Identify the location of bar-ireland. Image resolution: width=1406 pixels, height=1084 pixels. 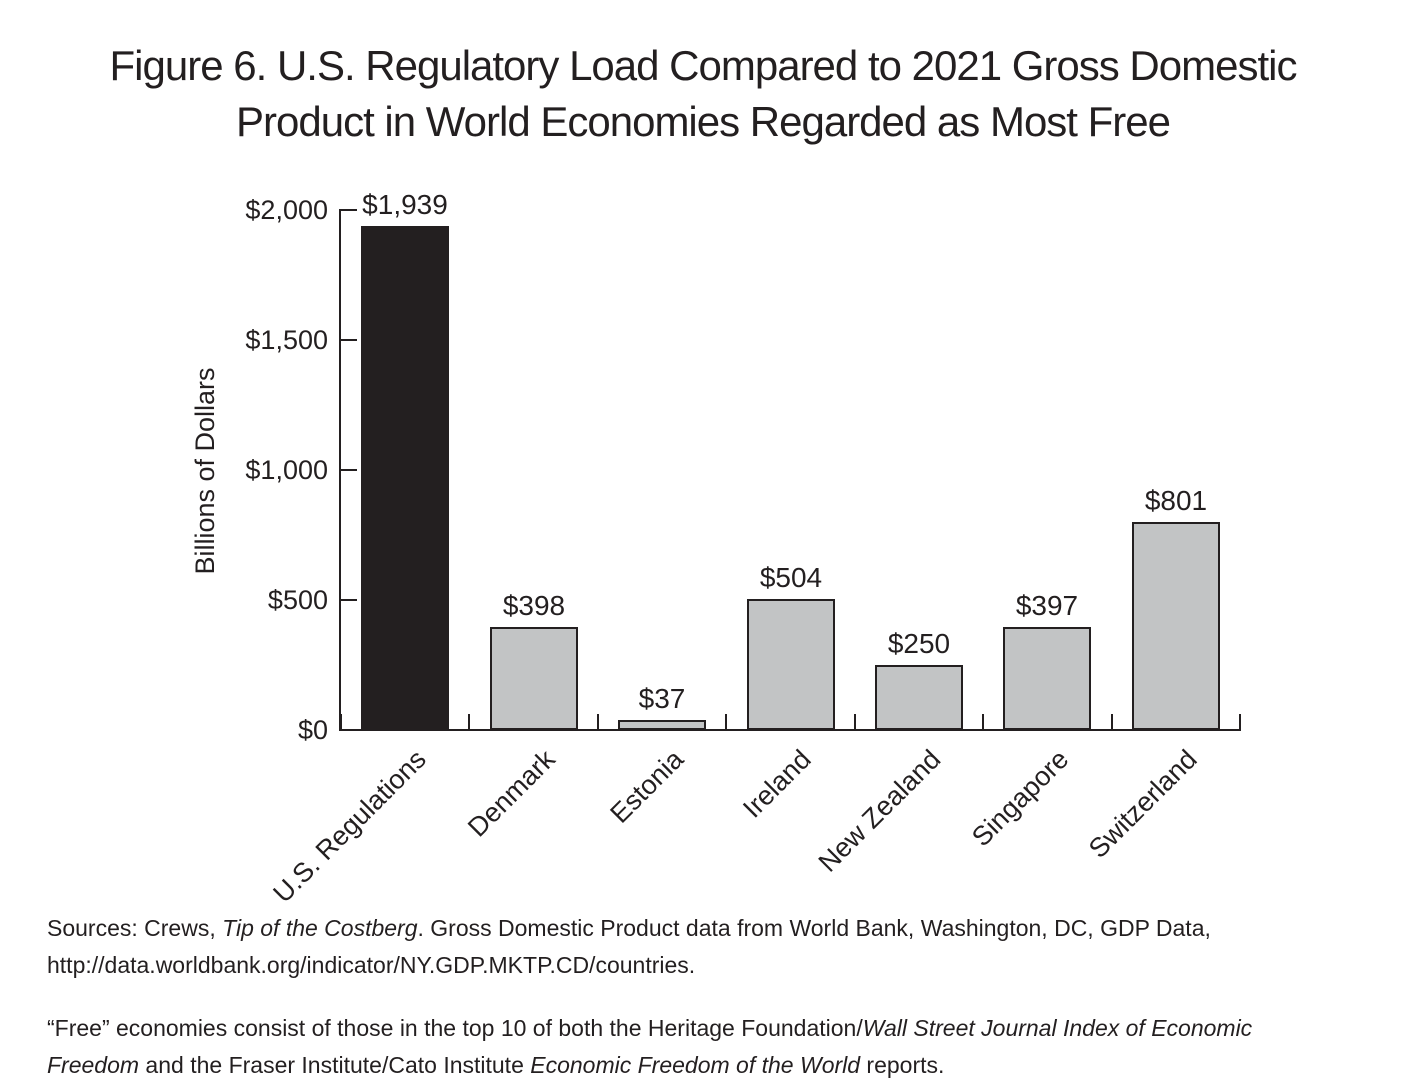
(791, 664).